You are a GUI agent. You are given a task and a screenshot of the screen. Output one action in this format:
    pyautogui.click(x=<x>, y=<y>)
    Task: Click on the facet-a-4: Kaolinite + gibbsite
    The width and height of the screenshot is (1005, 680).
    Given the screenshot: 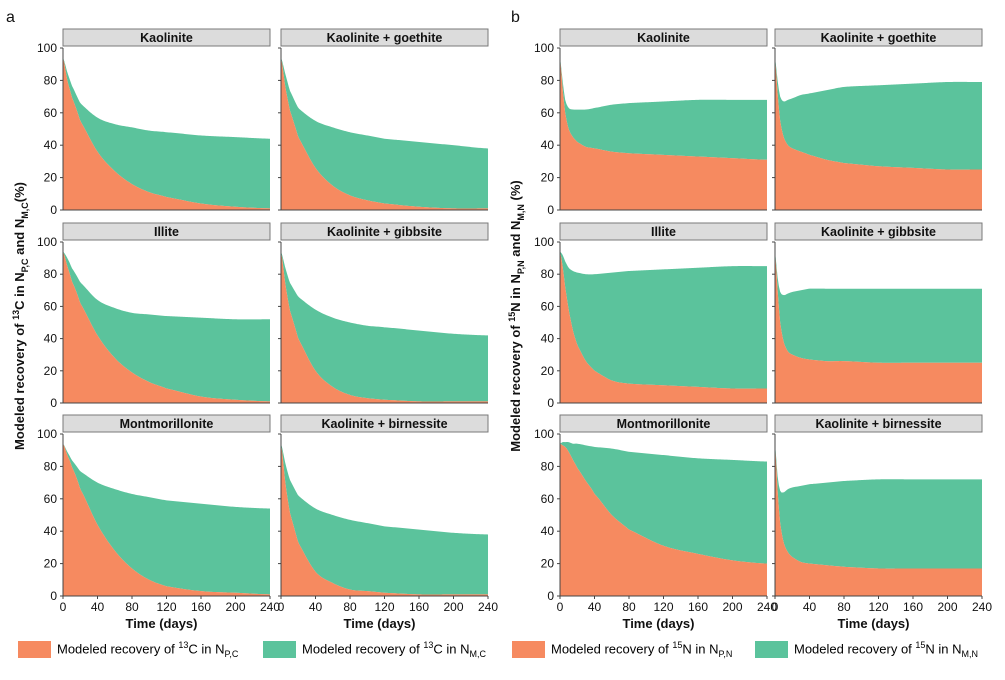 What is the action you would take?
    pyautogui.click(x=383, y=313)
    